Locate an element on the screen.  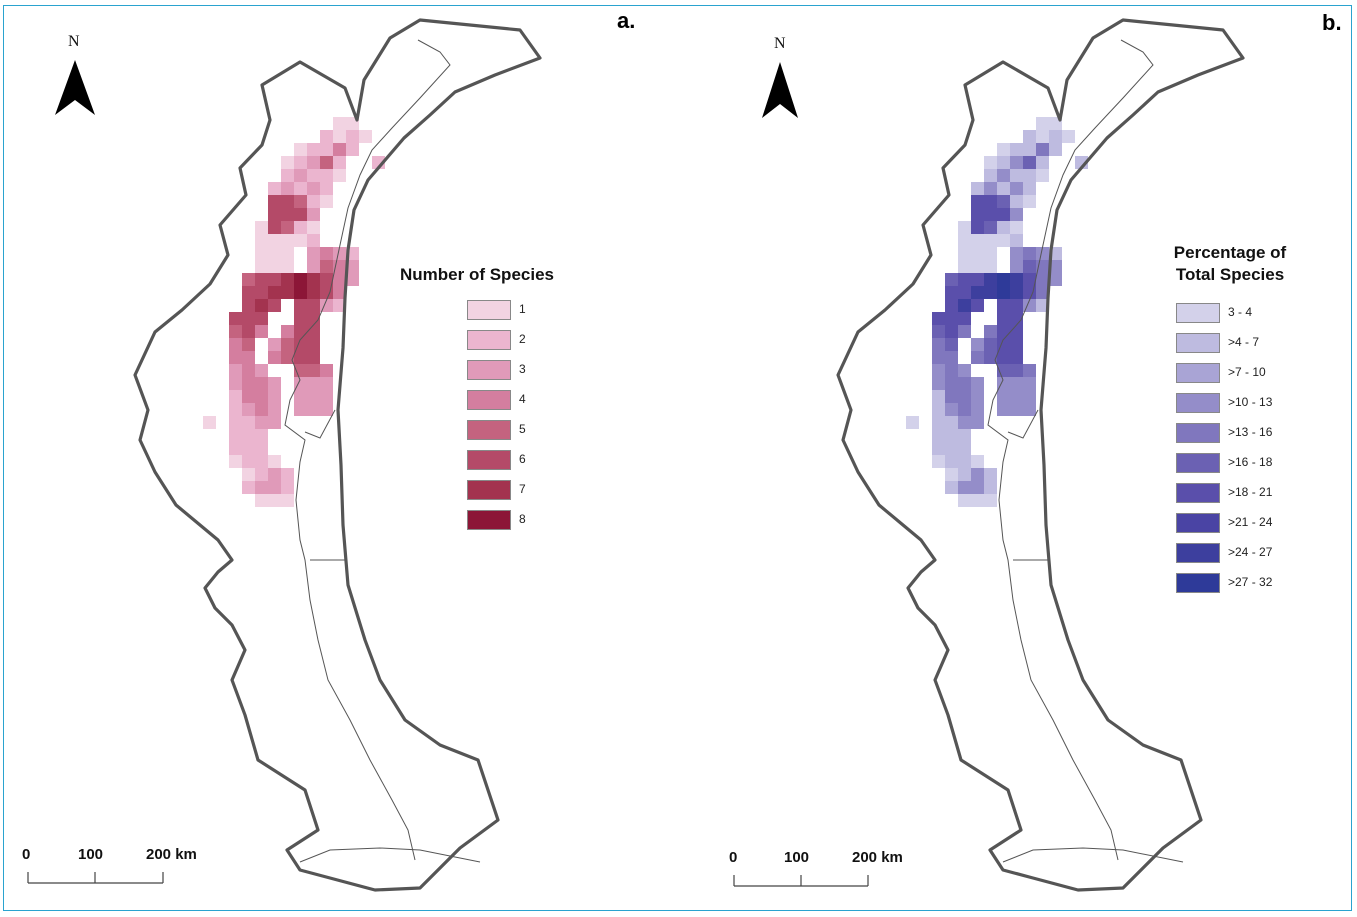
river-a is located at coordinates (367, 450).